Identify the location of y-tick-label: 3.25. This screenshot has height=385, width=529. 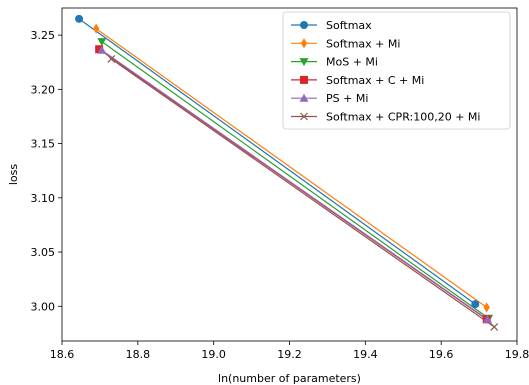
(43, 35).